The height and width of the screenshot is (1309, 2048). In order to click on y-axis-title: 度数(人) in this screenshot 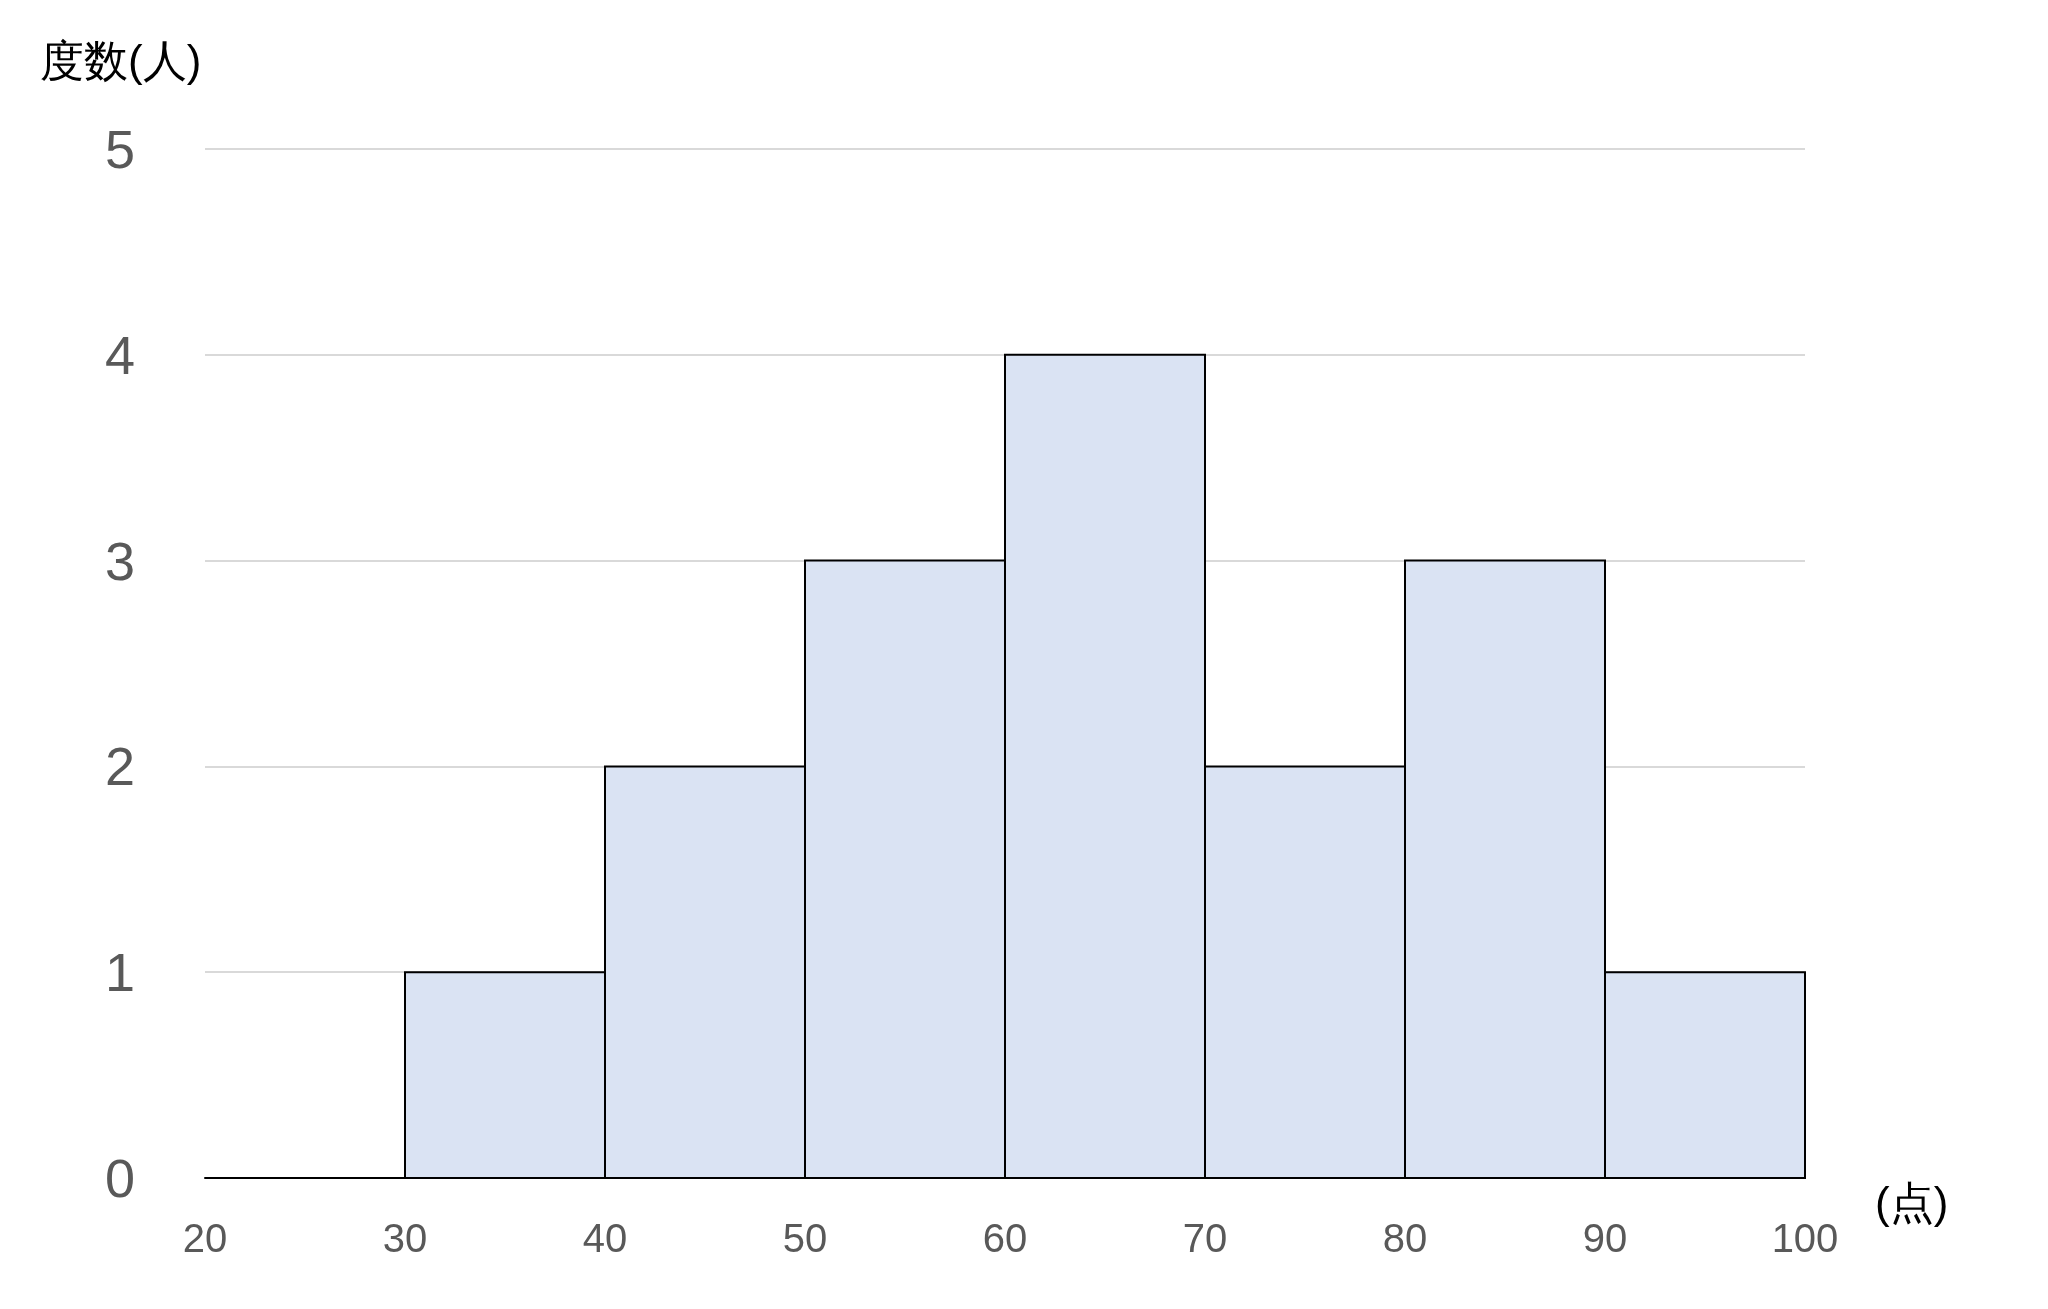, I will do `click(121, 60)`.